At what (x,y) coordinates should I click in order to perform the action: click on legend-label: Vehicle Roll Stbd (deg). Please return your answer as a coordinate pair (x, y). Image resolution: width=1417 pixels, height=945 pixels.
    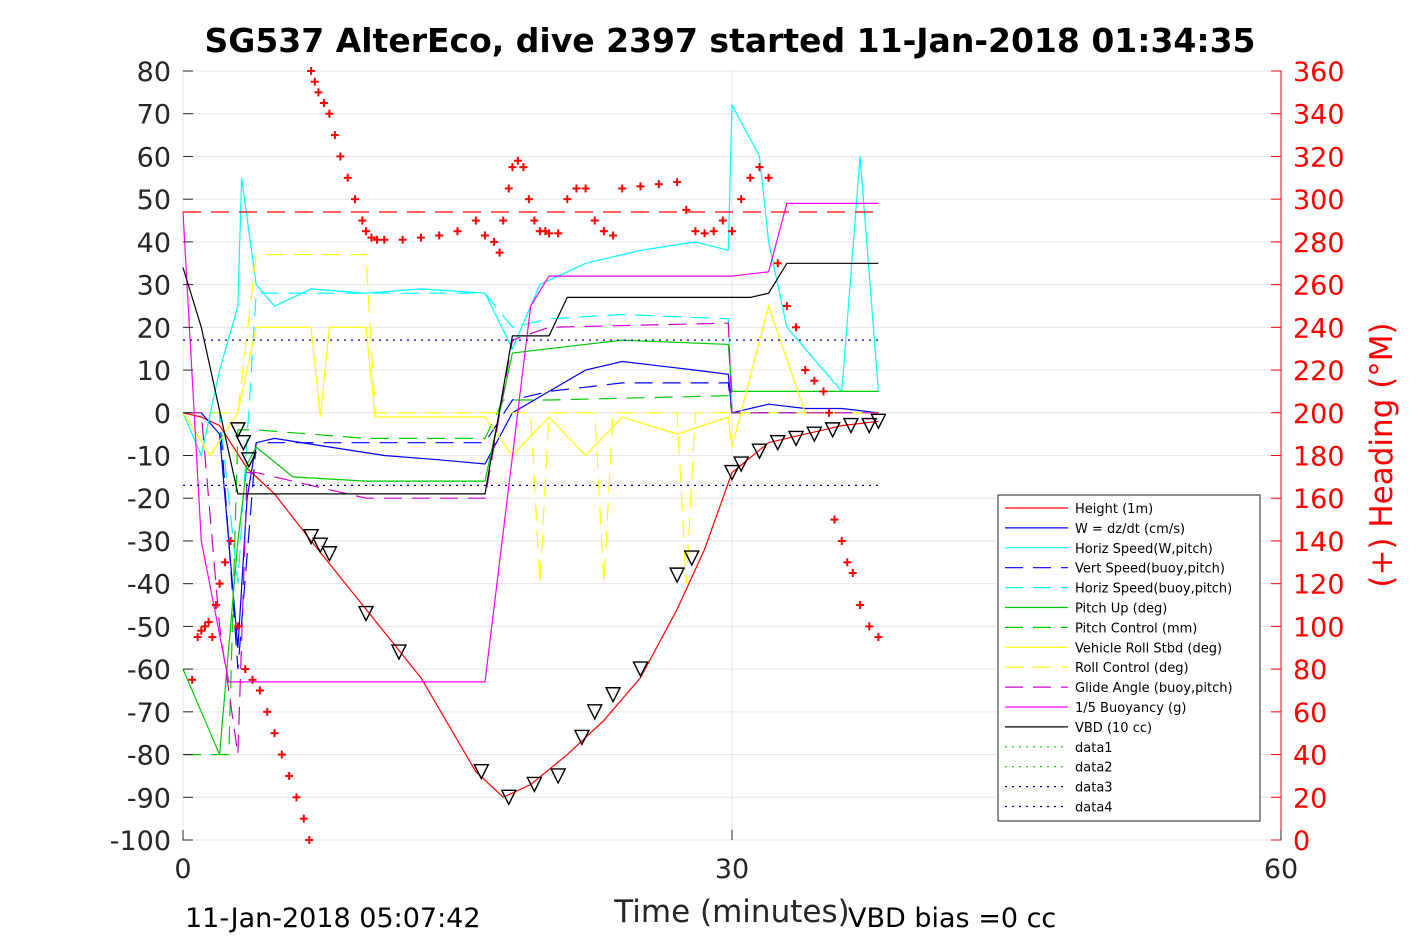
    Looking at the image, I should click on (1148, 648).